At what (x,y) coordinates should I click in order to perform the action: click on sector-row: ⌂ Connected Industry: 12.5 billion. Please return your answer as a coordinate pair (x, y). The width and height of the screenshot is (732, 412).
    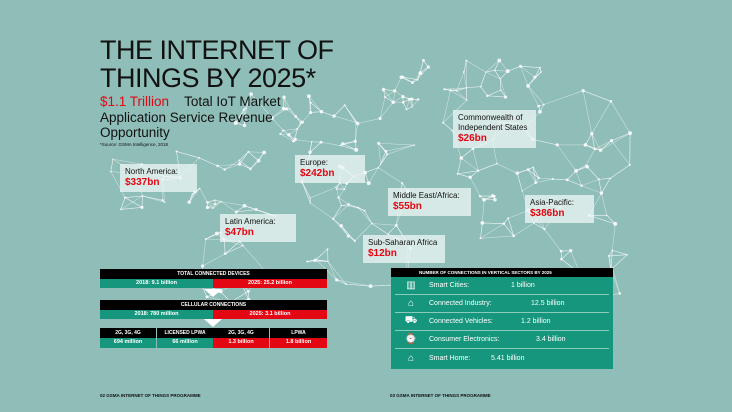
    Looking at the image, I should click on (502, 304).